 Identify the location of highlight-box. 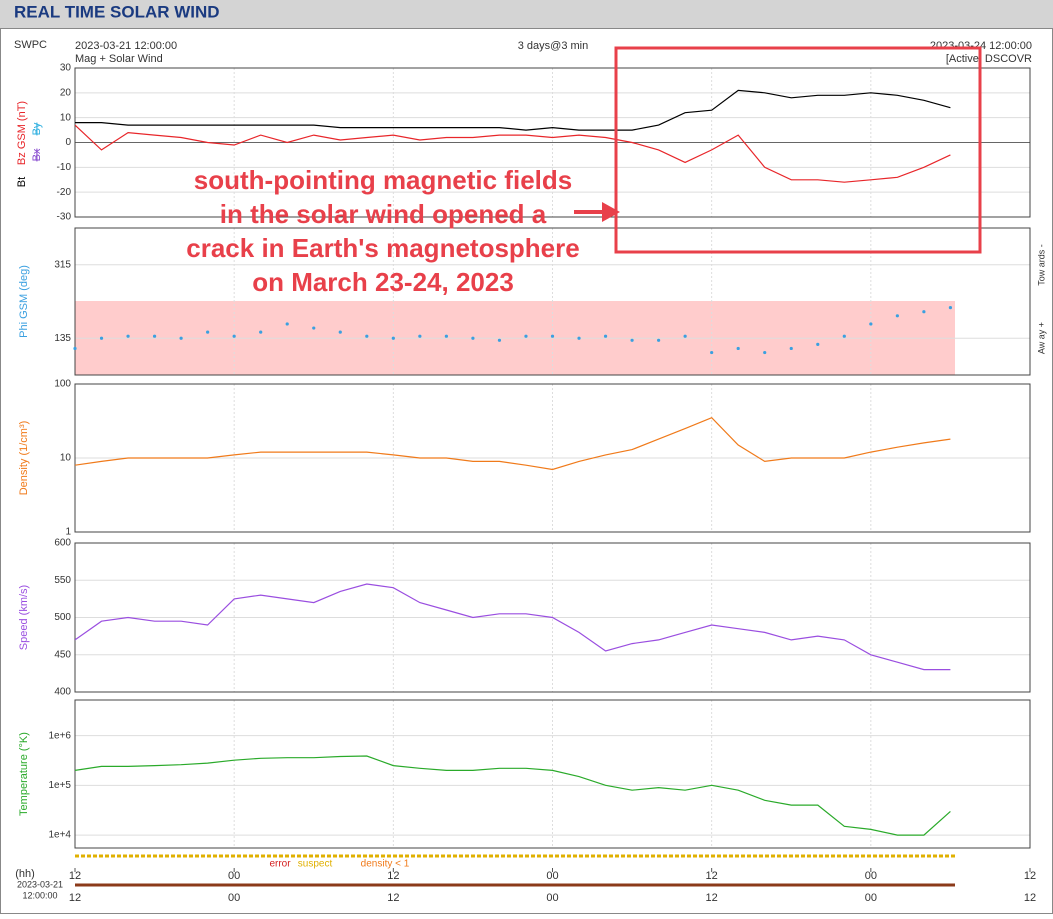
(798, 150).